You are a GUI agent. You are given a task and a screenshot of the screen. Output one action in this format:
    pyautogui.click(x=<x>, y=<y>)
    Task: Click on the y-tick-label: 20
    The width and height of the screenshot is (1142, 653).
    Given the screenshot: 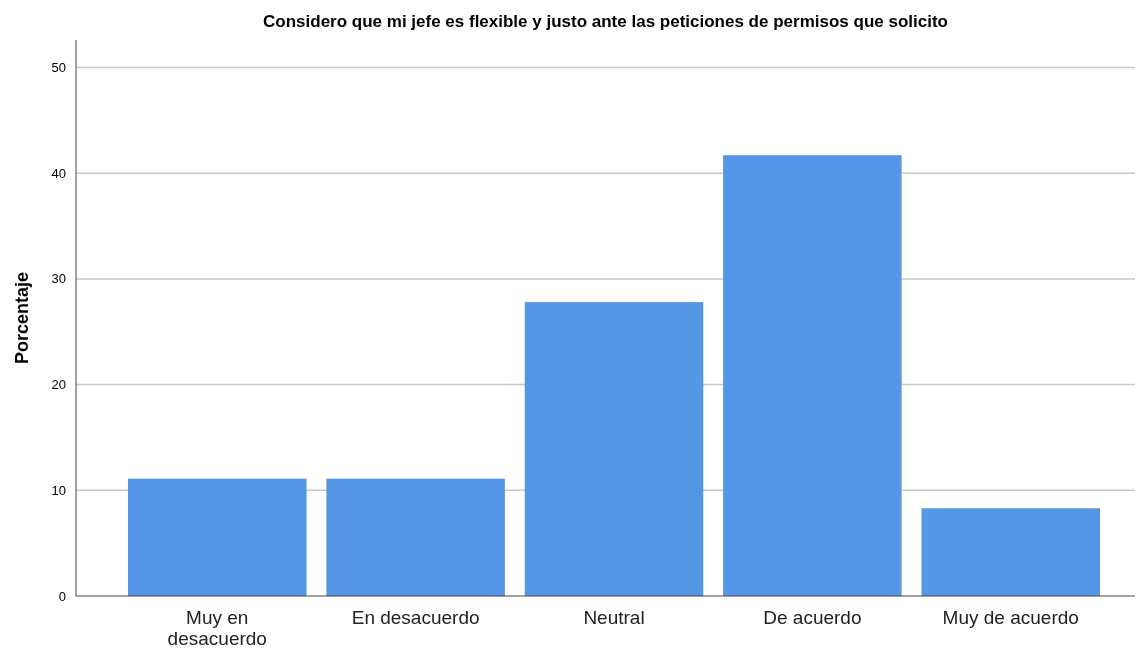 What is the action you would take?
    pyautogui.click(x=58, y=385)
    